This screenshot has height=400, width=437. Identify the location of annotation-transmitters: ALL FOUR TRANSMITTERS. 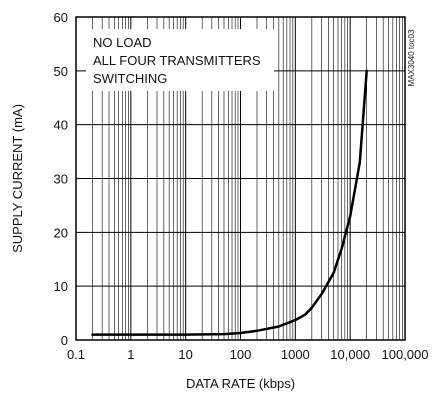
(177, 60).